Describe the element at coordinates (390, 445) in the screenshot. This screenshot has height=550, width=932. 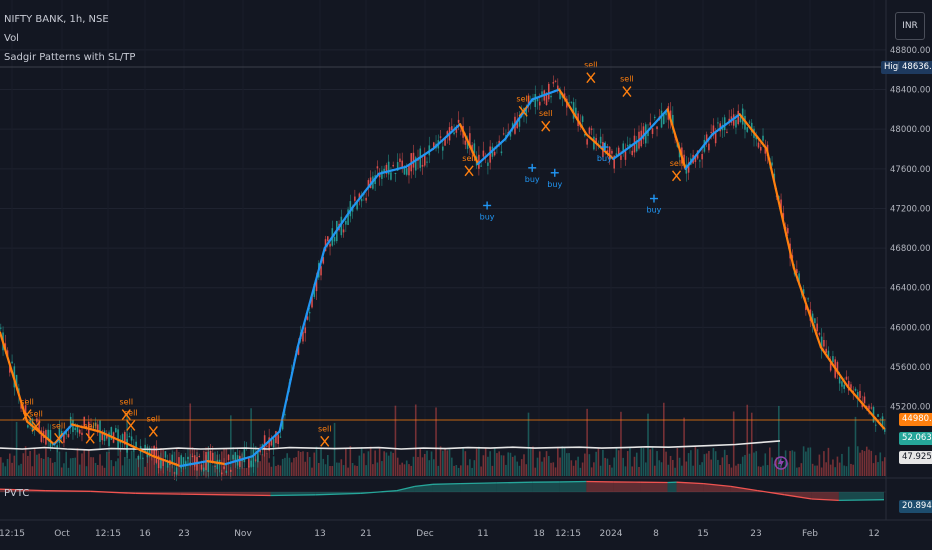
I see `volume-ma-line` at that location.